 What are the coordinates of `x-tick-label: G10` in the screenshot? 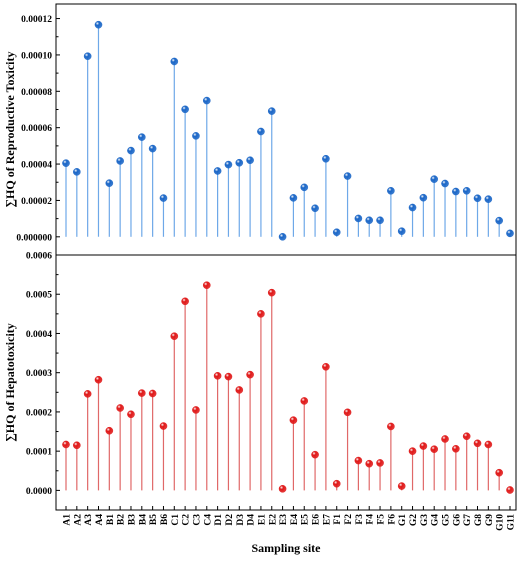 It's located at (501, 522).